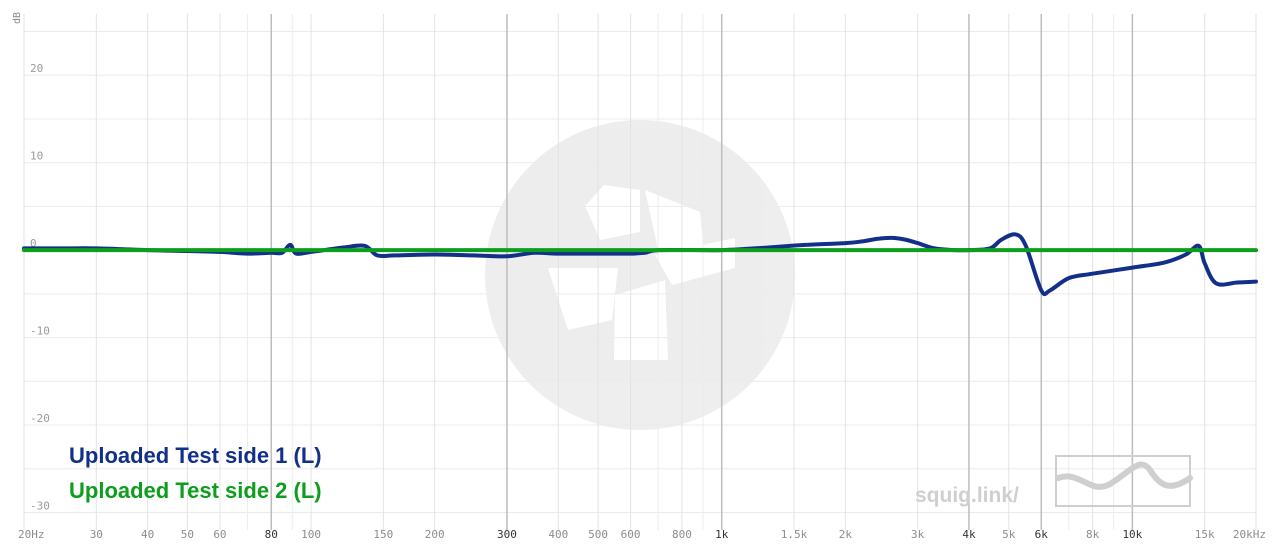 This screenshot has height=554, width=1280. Describe the element at coordinates (682, 534) in the screenshot. I see `x-tick-label: 800` at that location.